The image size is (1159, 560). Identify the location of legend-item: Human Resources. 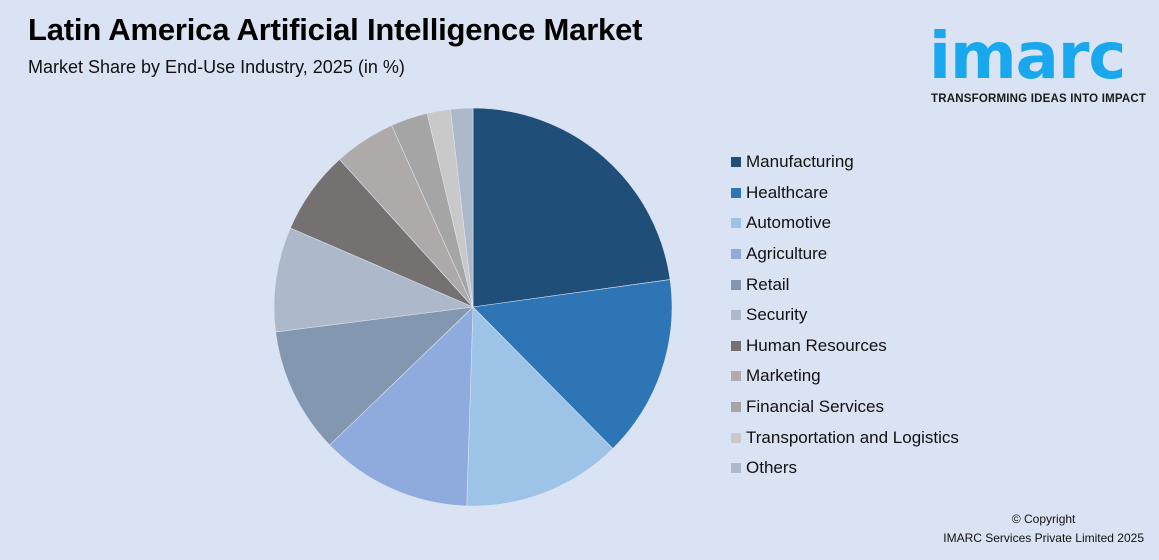
(845, 346).